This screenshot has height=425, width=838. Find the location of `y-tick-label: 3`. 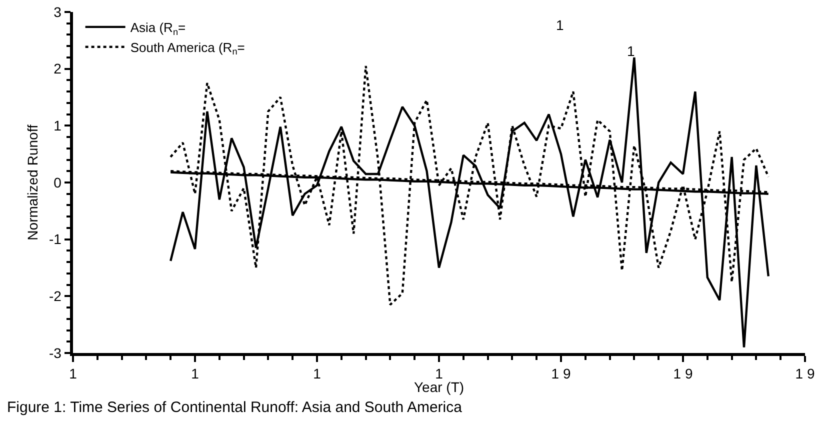

y-tick-label: 3 is located at coordinates (58, 12).